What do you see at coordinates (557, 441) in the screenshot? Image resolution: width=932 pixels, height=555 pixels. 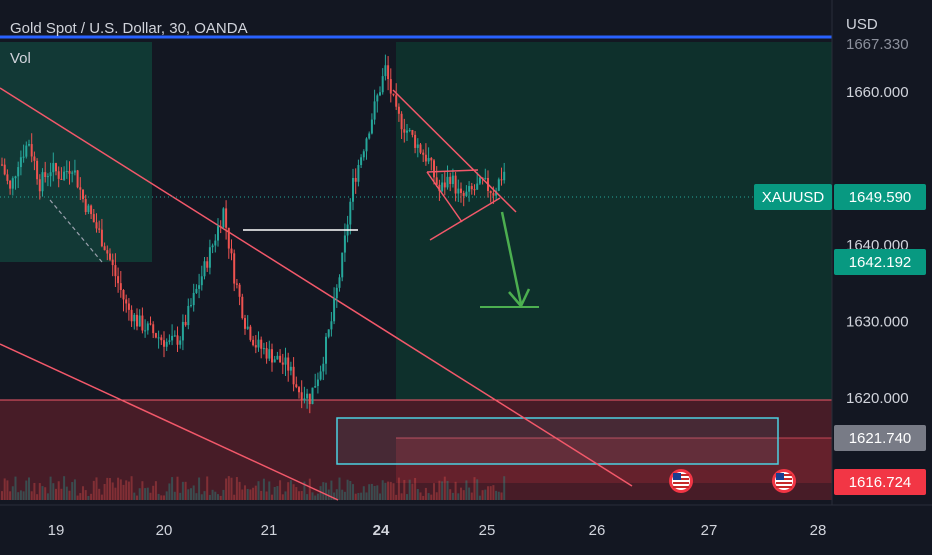 I see `consolidation-box` at bounding box center [557, 441].